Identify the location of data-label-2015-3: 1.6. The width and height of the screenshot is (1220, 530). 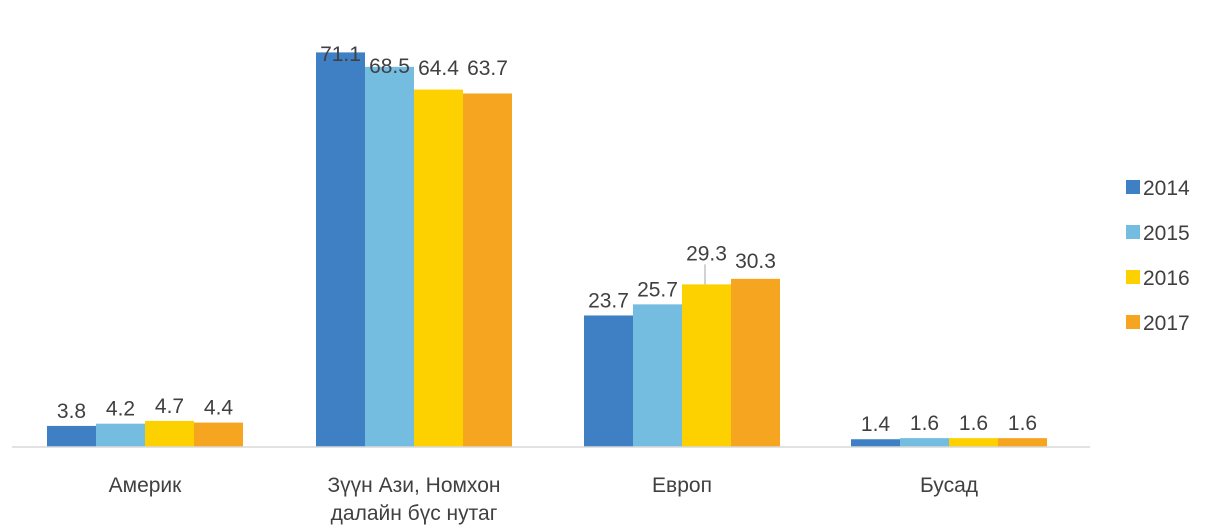
(924, 423).